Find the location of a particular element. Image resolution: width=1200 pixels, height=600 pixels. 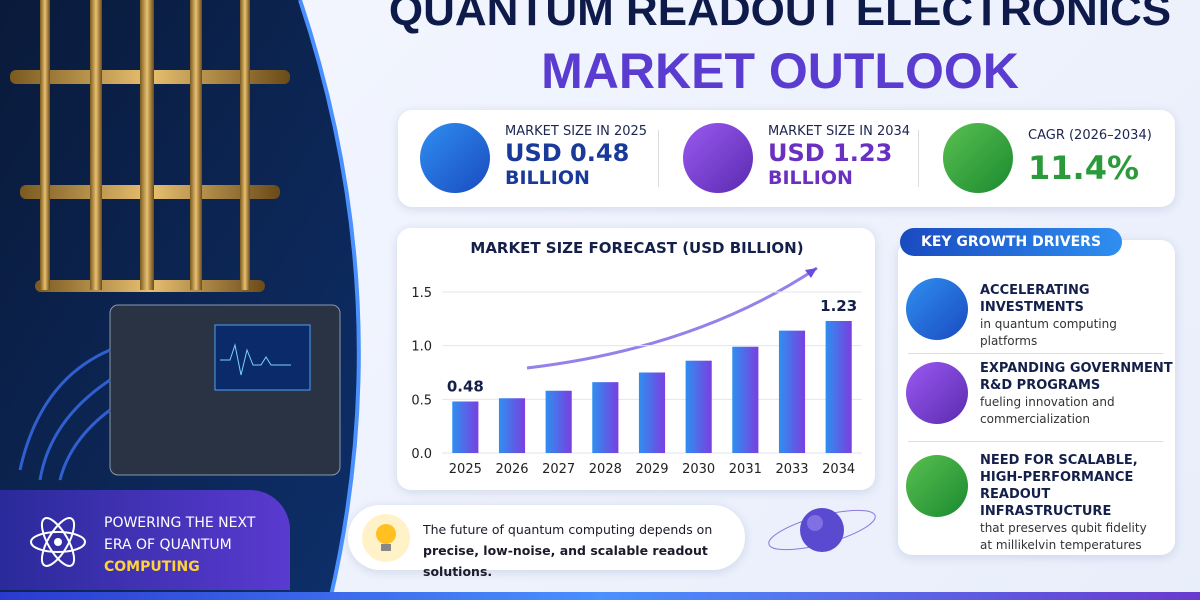

driver-text: in quantum computing is located at coordinates (1048, 324).